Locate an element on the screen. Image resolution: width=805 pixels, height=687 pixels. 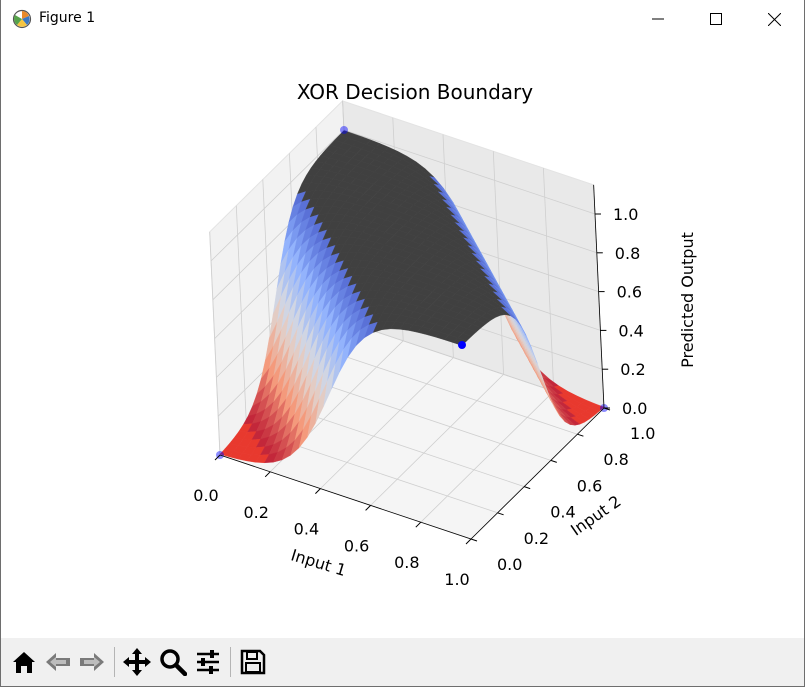
y-tick-label: 0.4 is located at coordinates (562, 512).